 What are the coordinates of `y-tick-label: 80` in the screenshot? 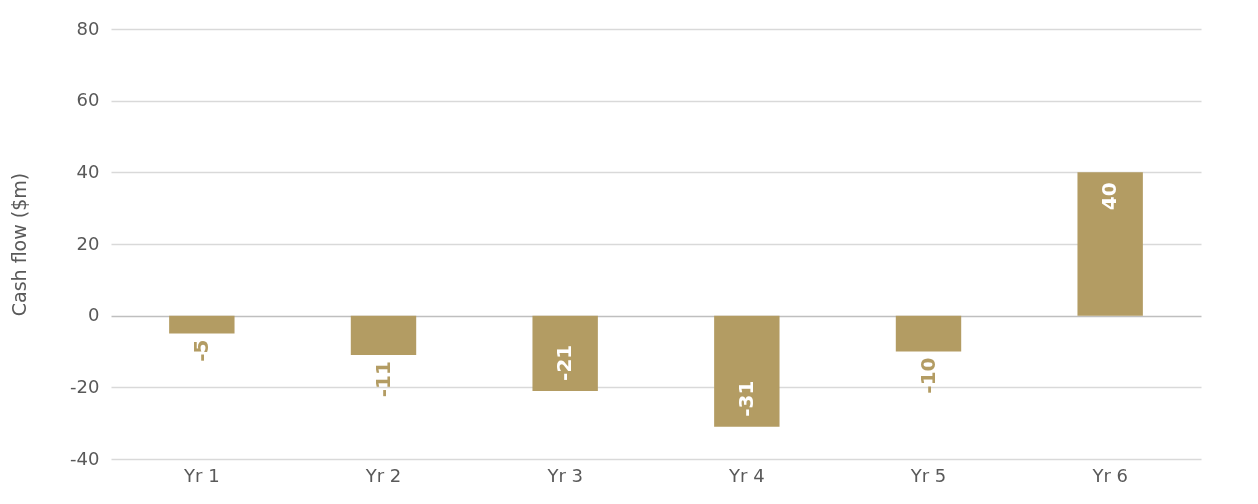 It's located at (88, 28).